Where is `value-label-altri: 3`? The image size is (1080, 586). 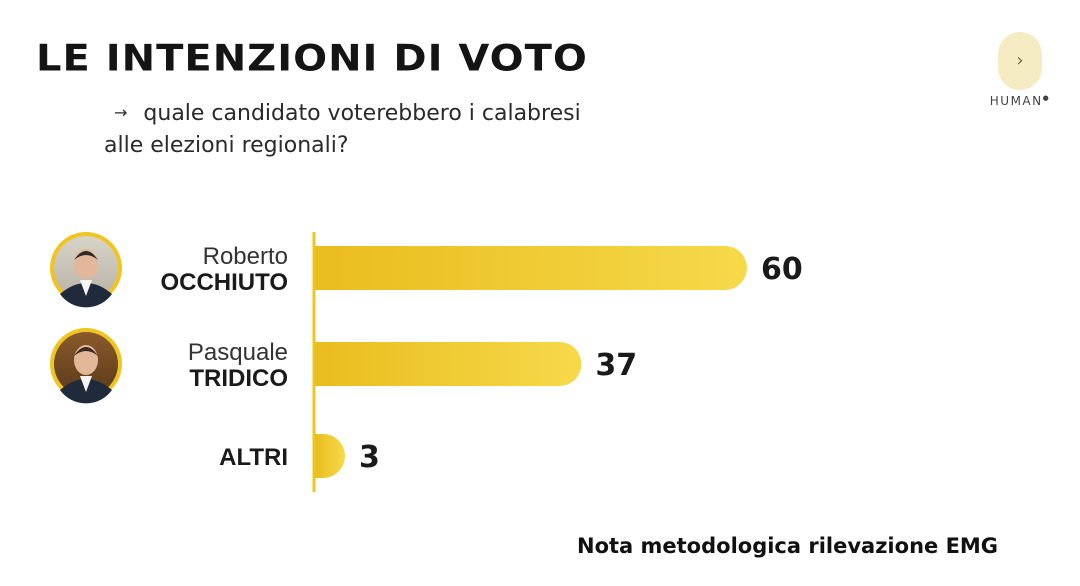
value-label-altri: 3 is located at coordinates (369, 457).